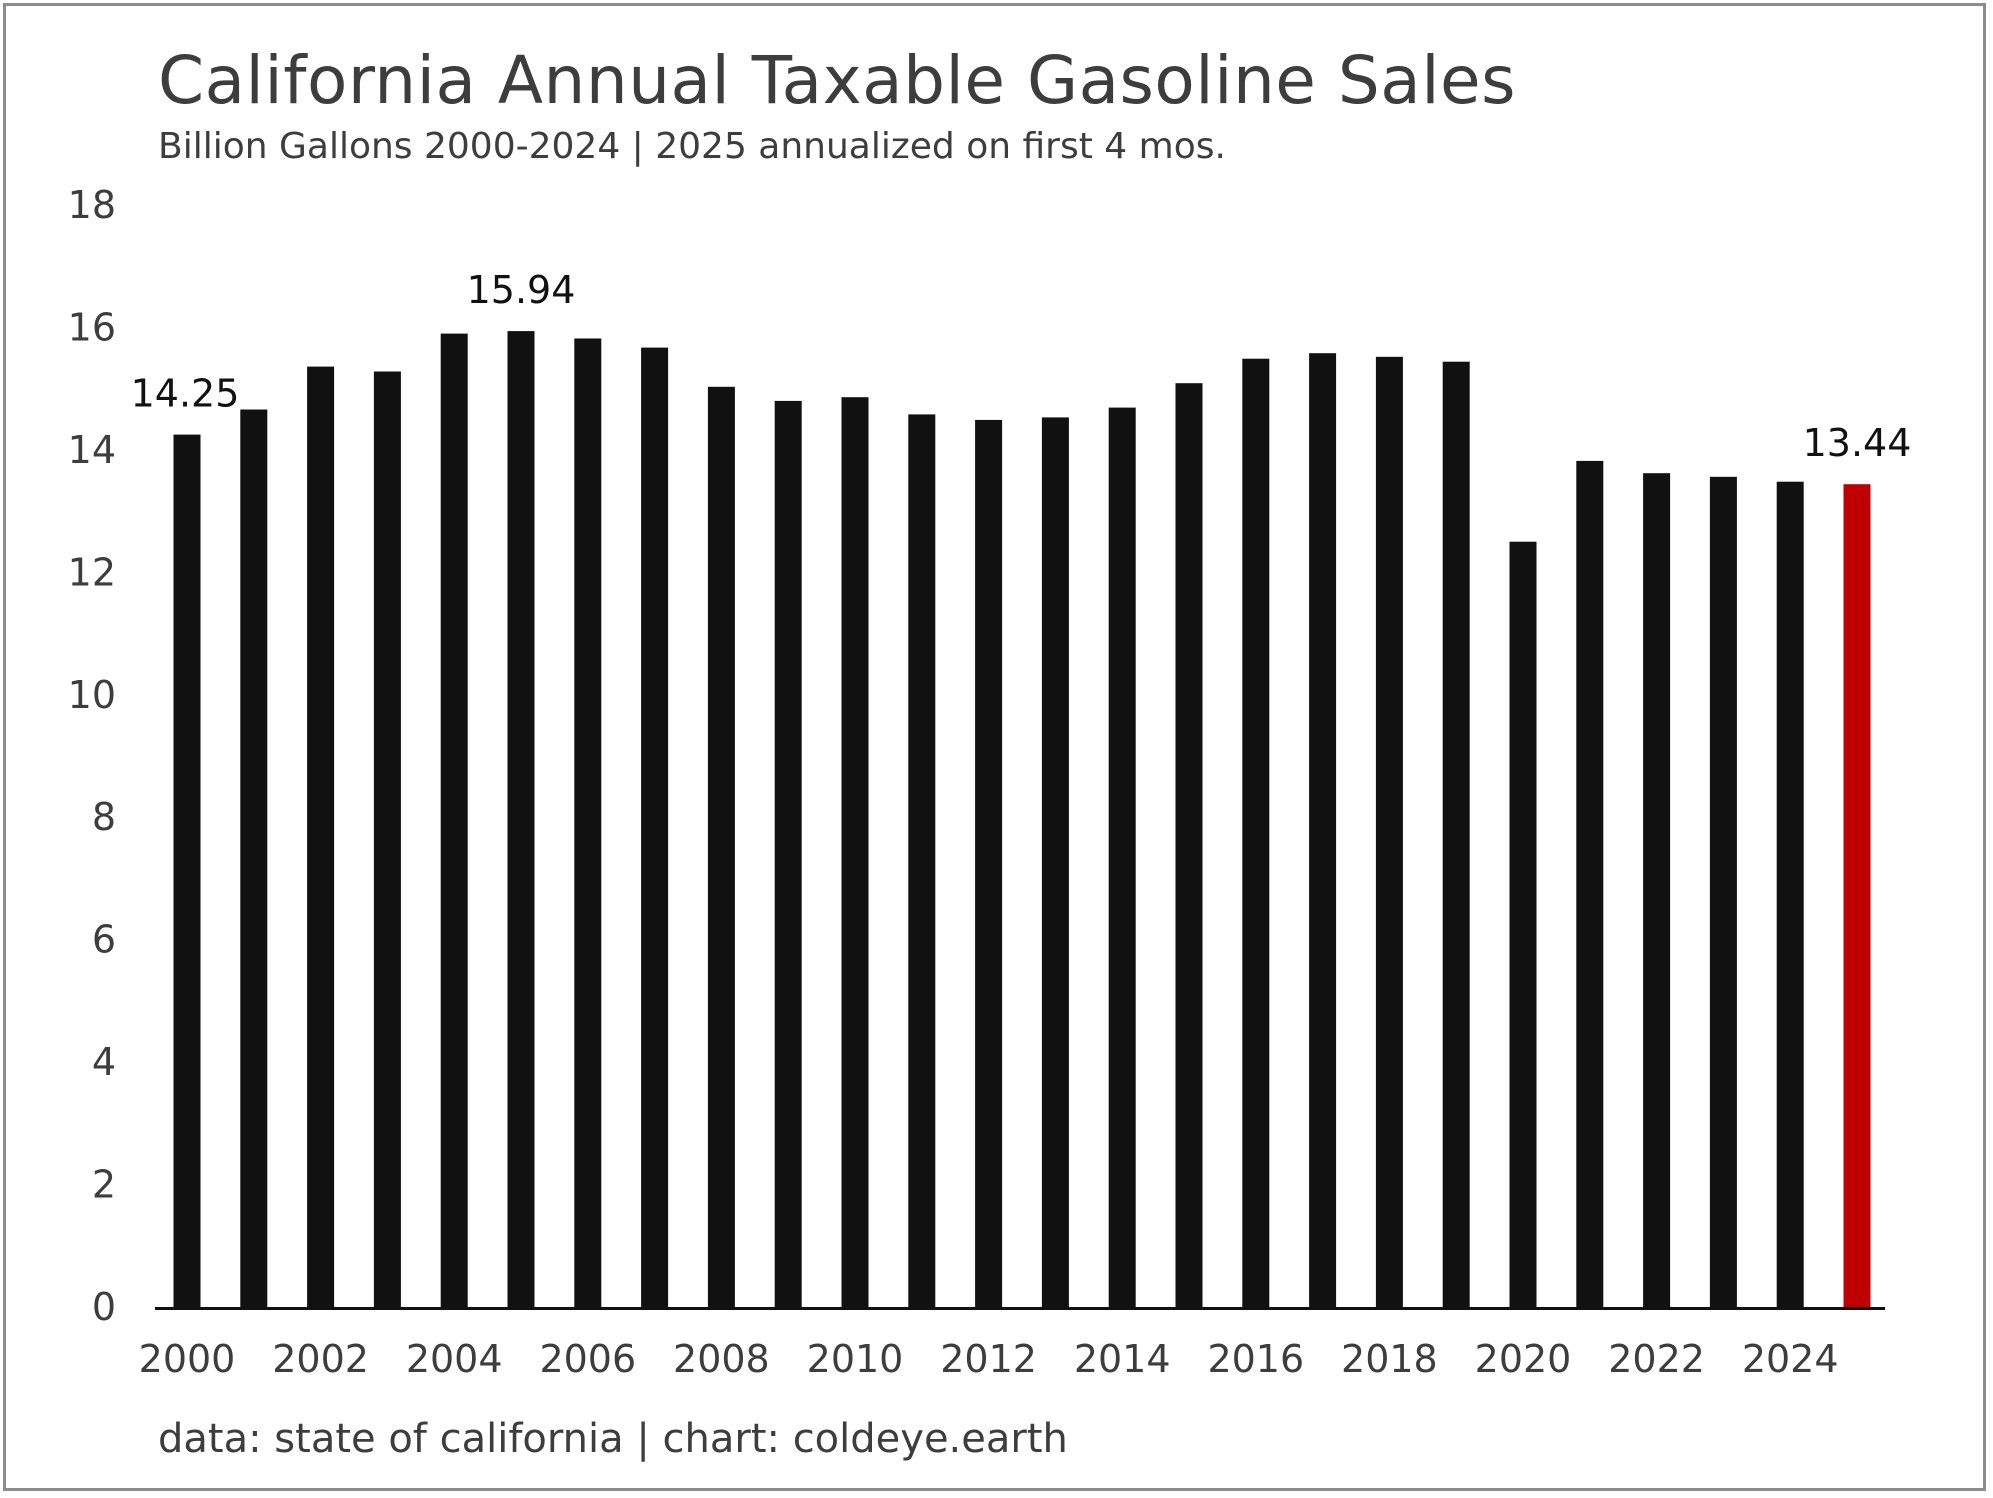 The width and height of the screenshot is (1993, 1498). Describe the element at coordinates (1389, 831) in the screenshot. I see `bar-2018` at that location.